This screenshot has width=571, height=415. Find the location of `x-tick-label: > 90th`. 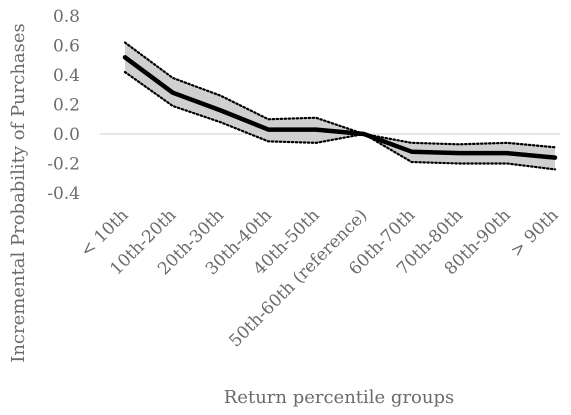

x-tick-label: > 90th is located at coordinates (535, 233).